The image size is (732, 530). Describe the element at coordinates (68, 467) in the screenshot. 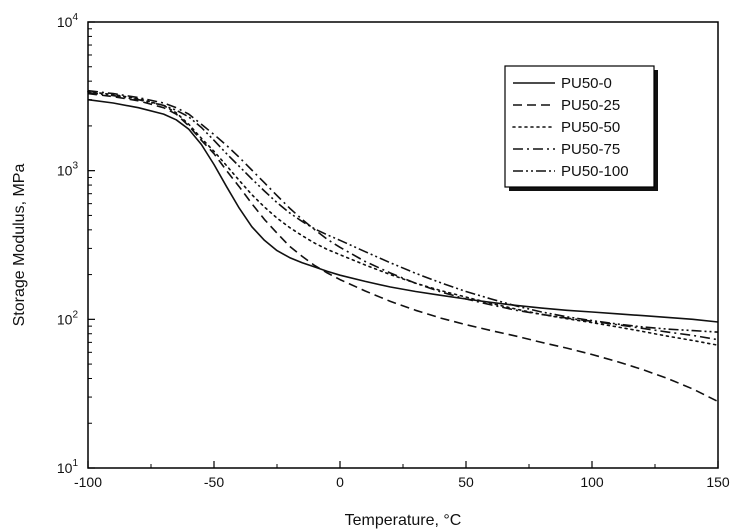

I see `y-tick-label: 10¹` at that location.